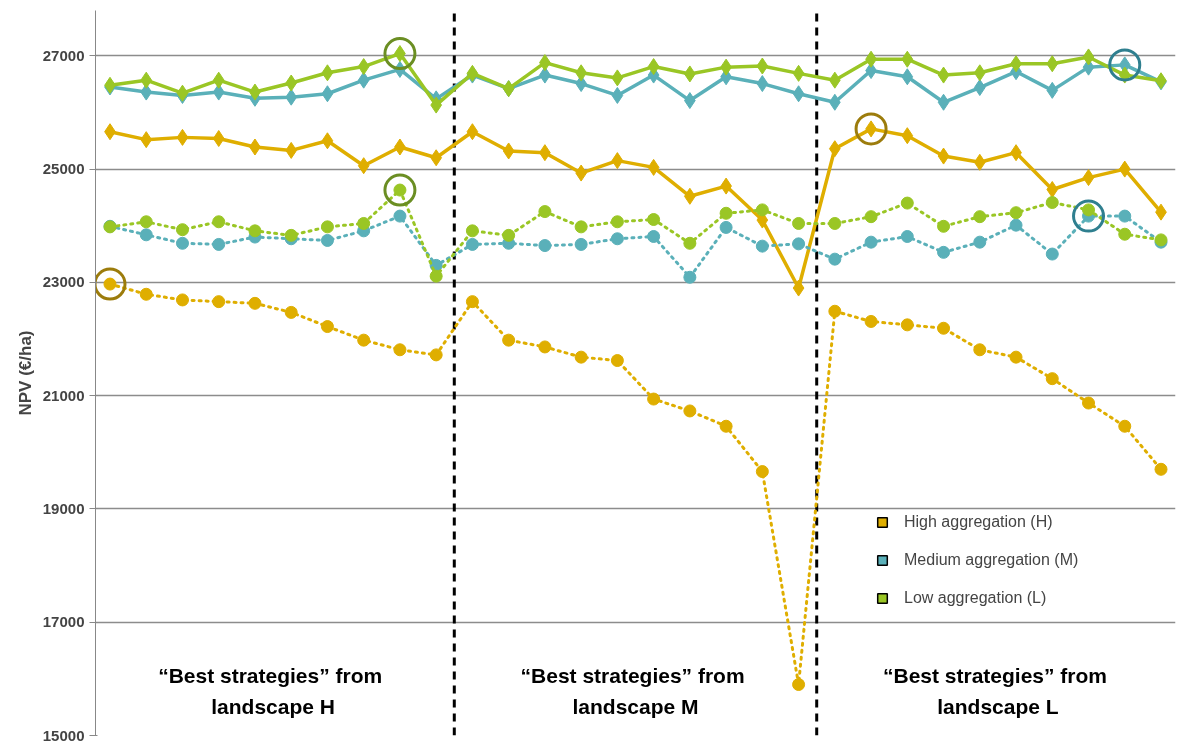  I want to click on y-tick-label: 23000, so click(63, 282).